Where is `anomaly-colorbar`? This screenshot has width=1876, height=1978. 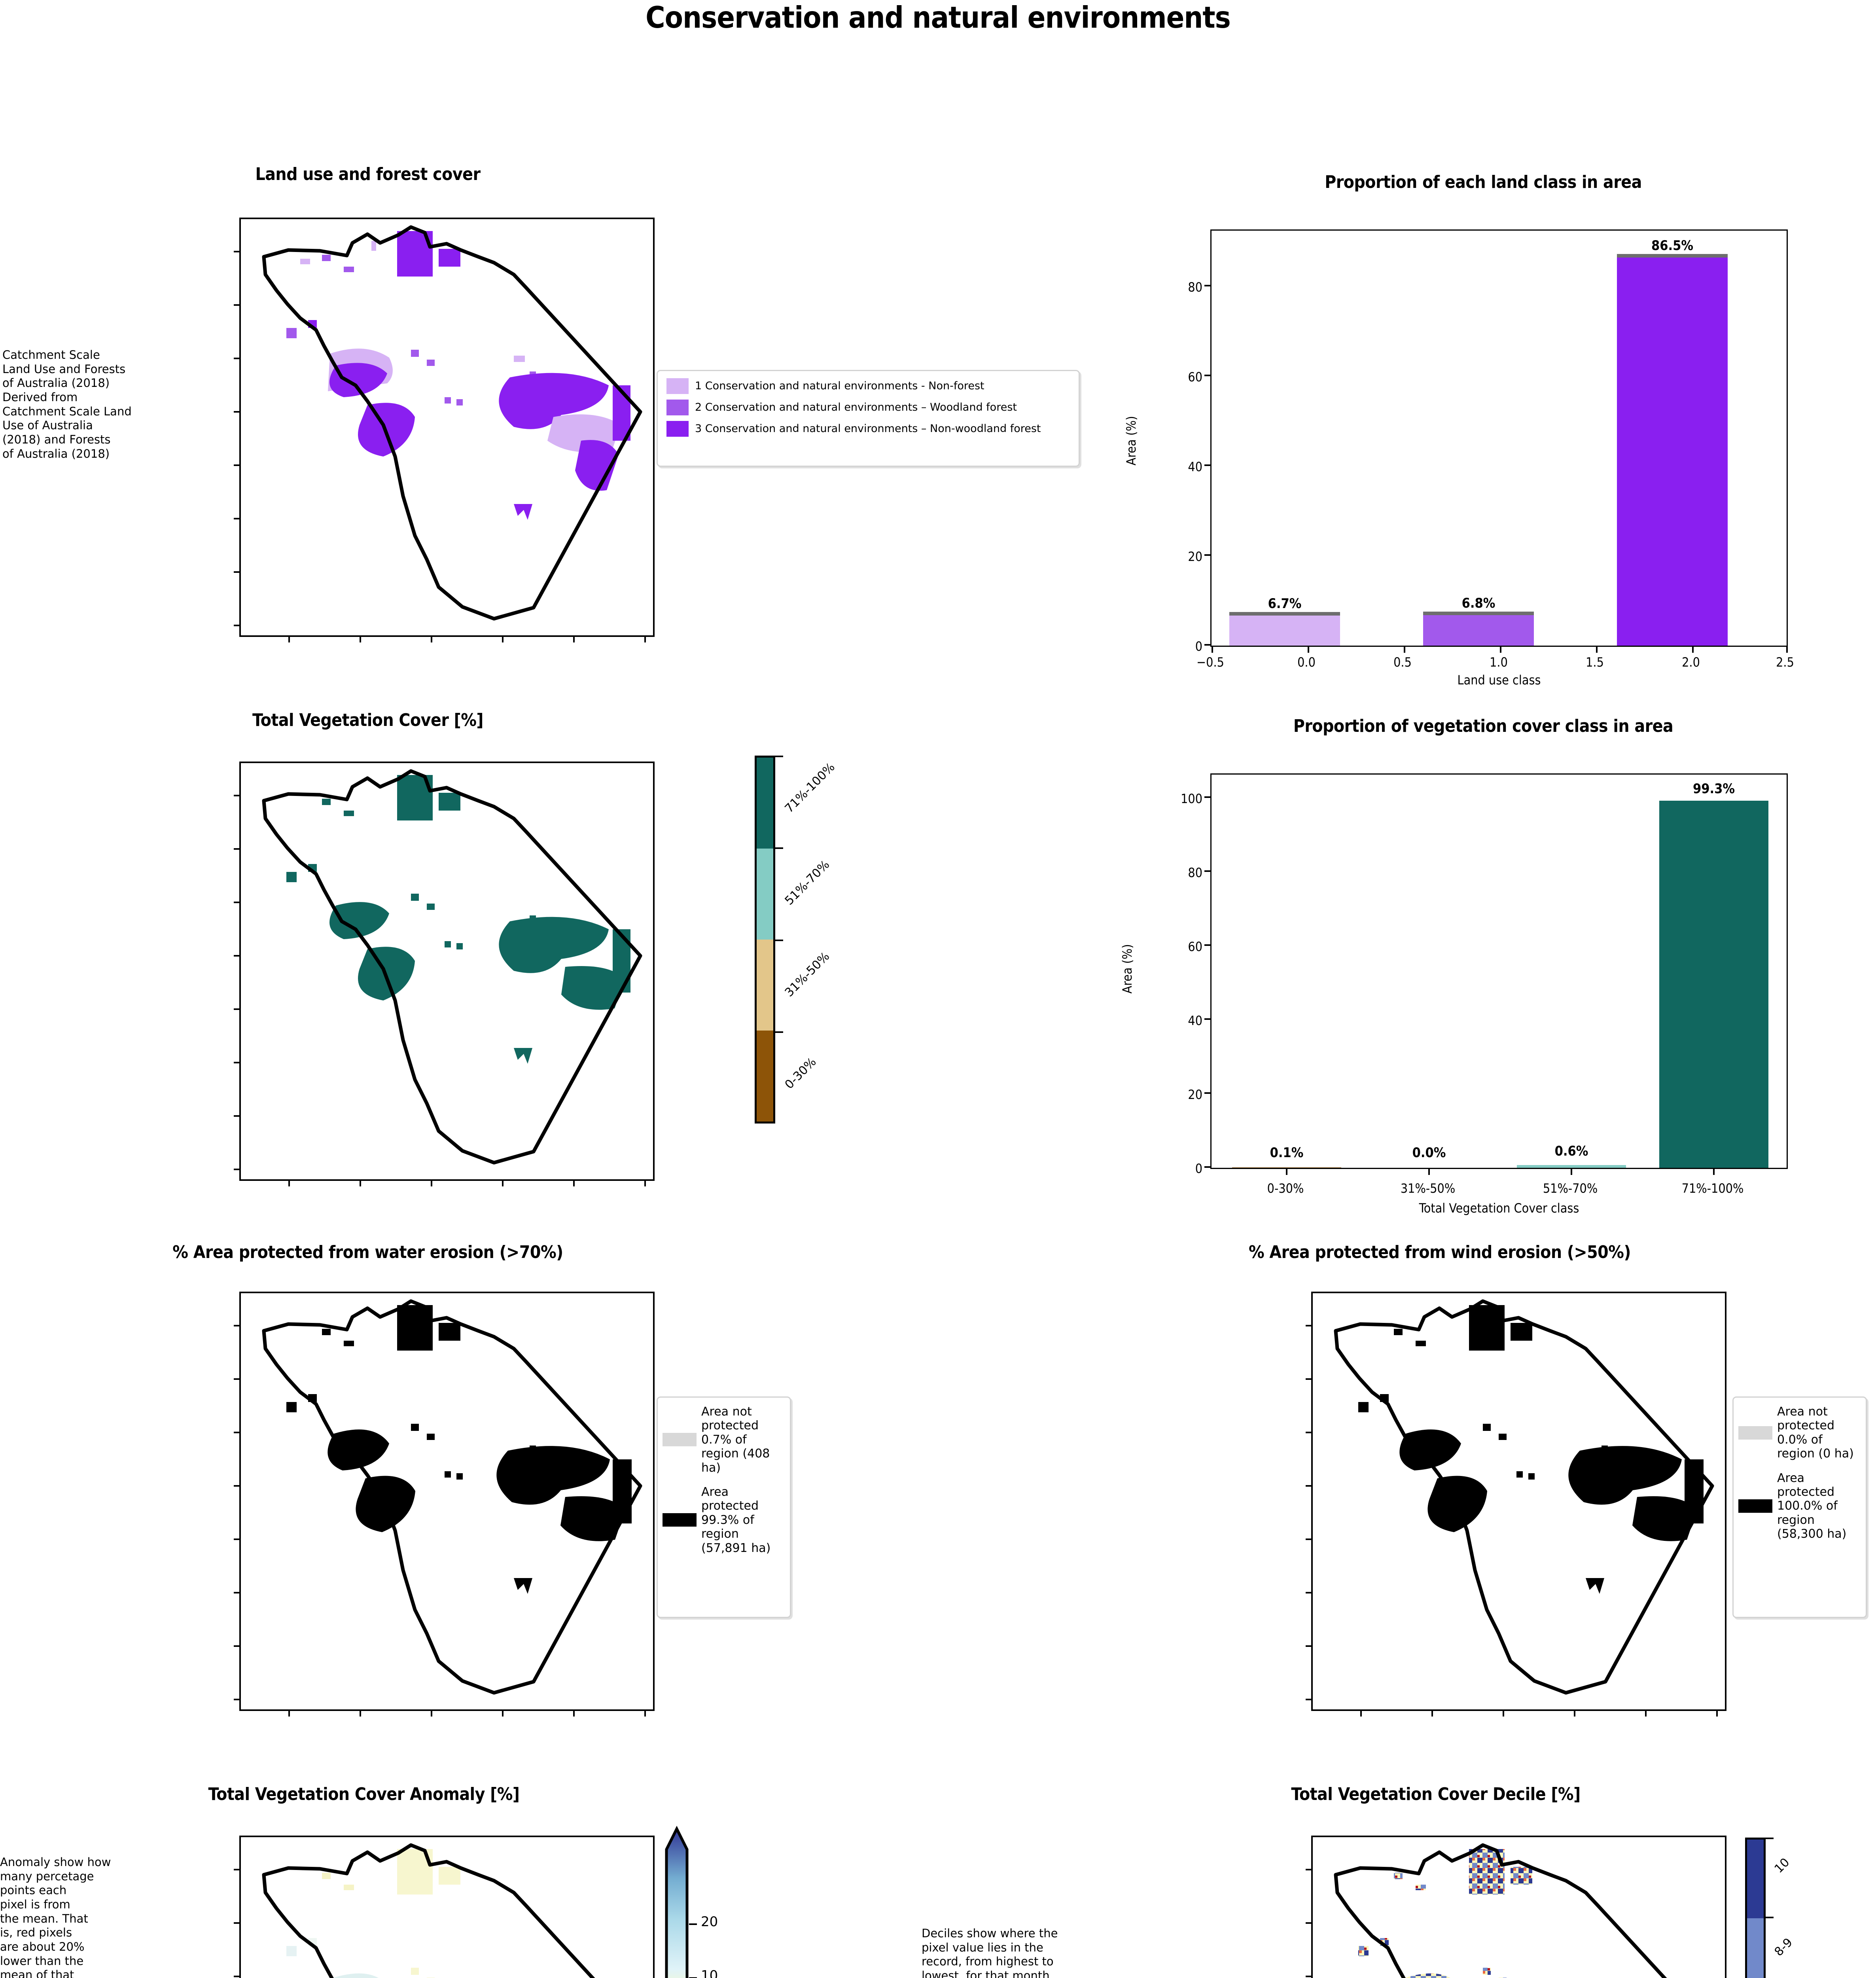
anomaly-colorbar is located at coordinates (677, 1902).